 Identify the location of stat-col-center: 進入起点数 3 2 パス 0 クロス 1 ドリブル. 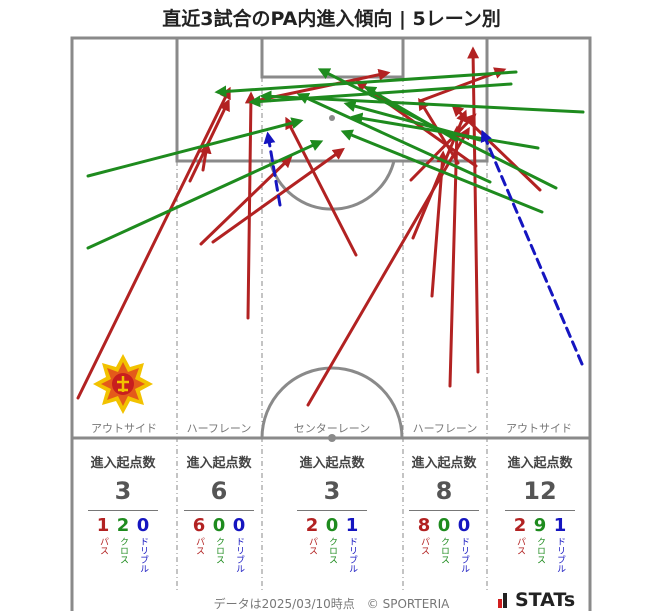
(332, 512).